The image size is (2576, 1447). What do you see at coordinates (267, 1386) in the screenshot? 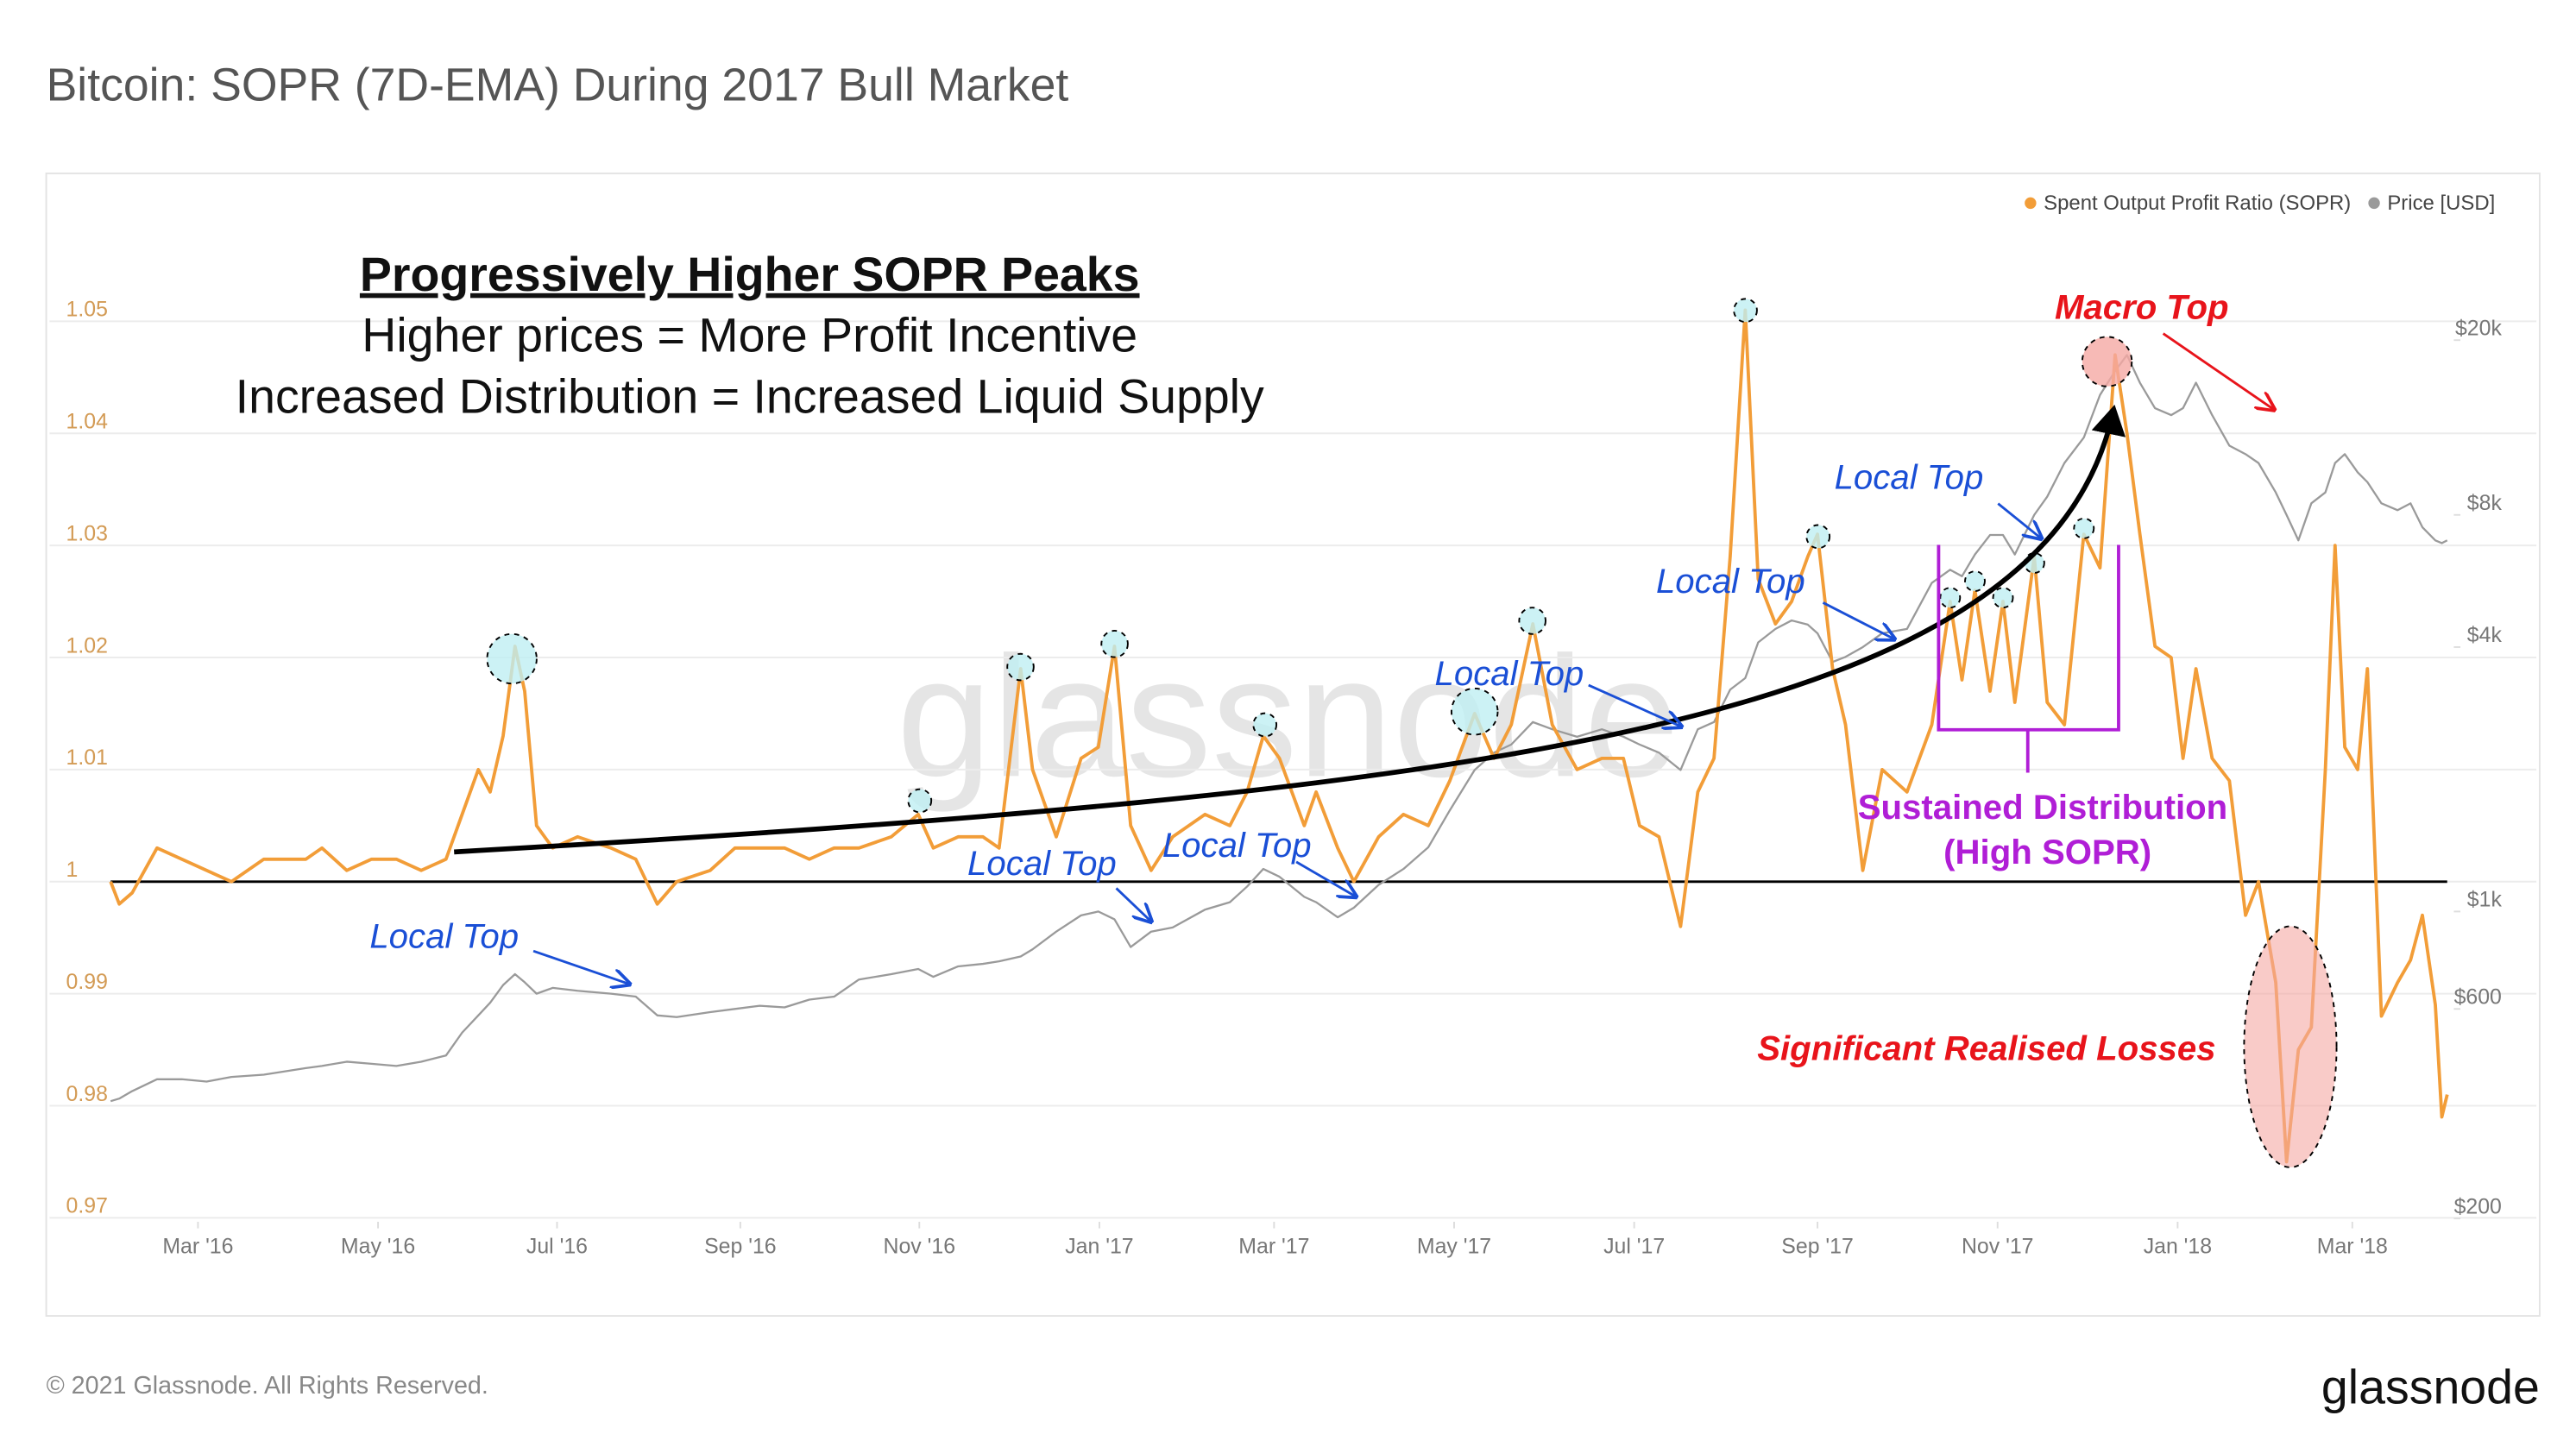
I see `copyright: © 2021 Glassnode. All Rights Reserved.` at bounding box center [267, 1386].